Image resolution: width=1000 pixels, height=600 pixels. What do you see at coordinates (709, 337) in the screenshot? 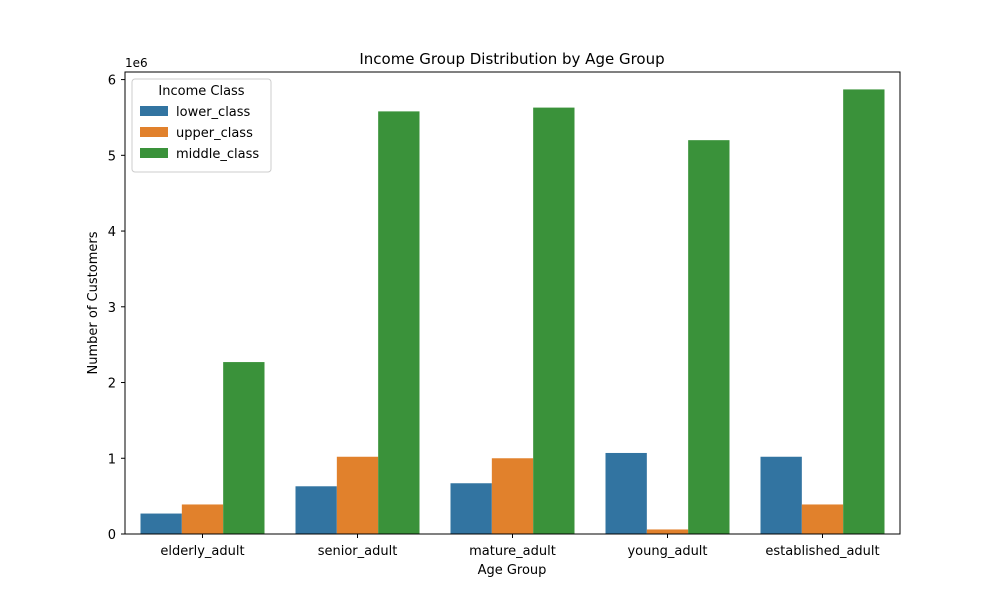
I see `bar-middle_class-young_adult` at bounding box center [709, 337].